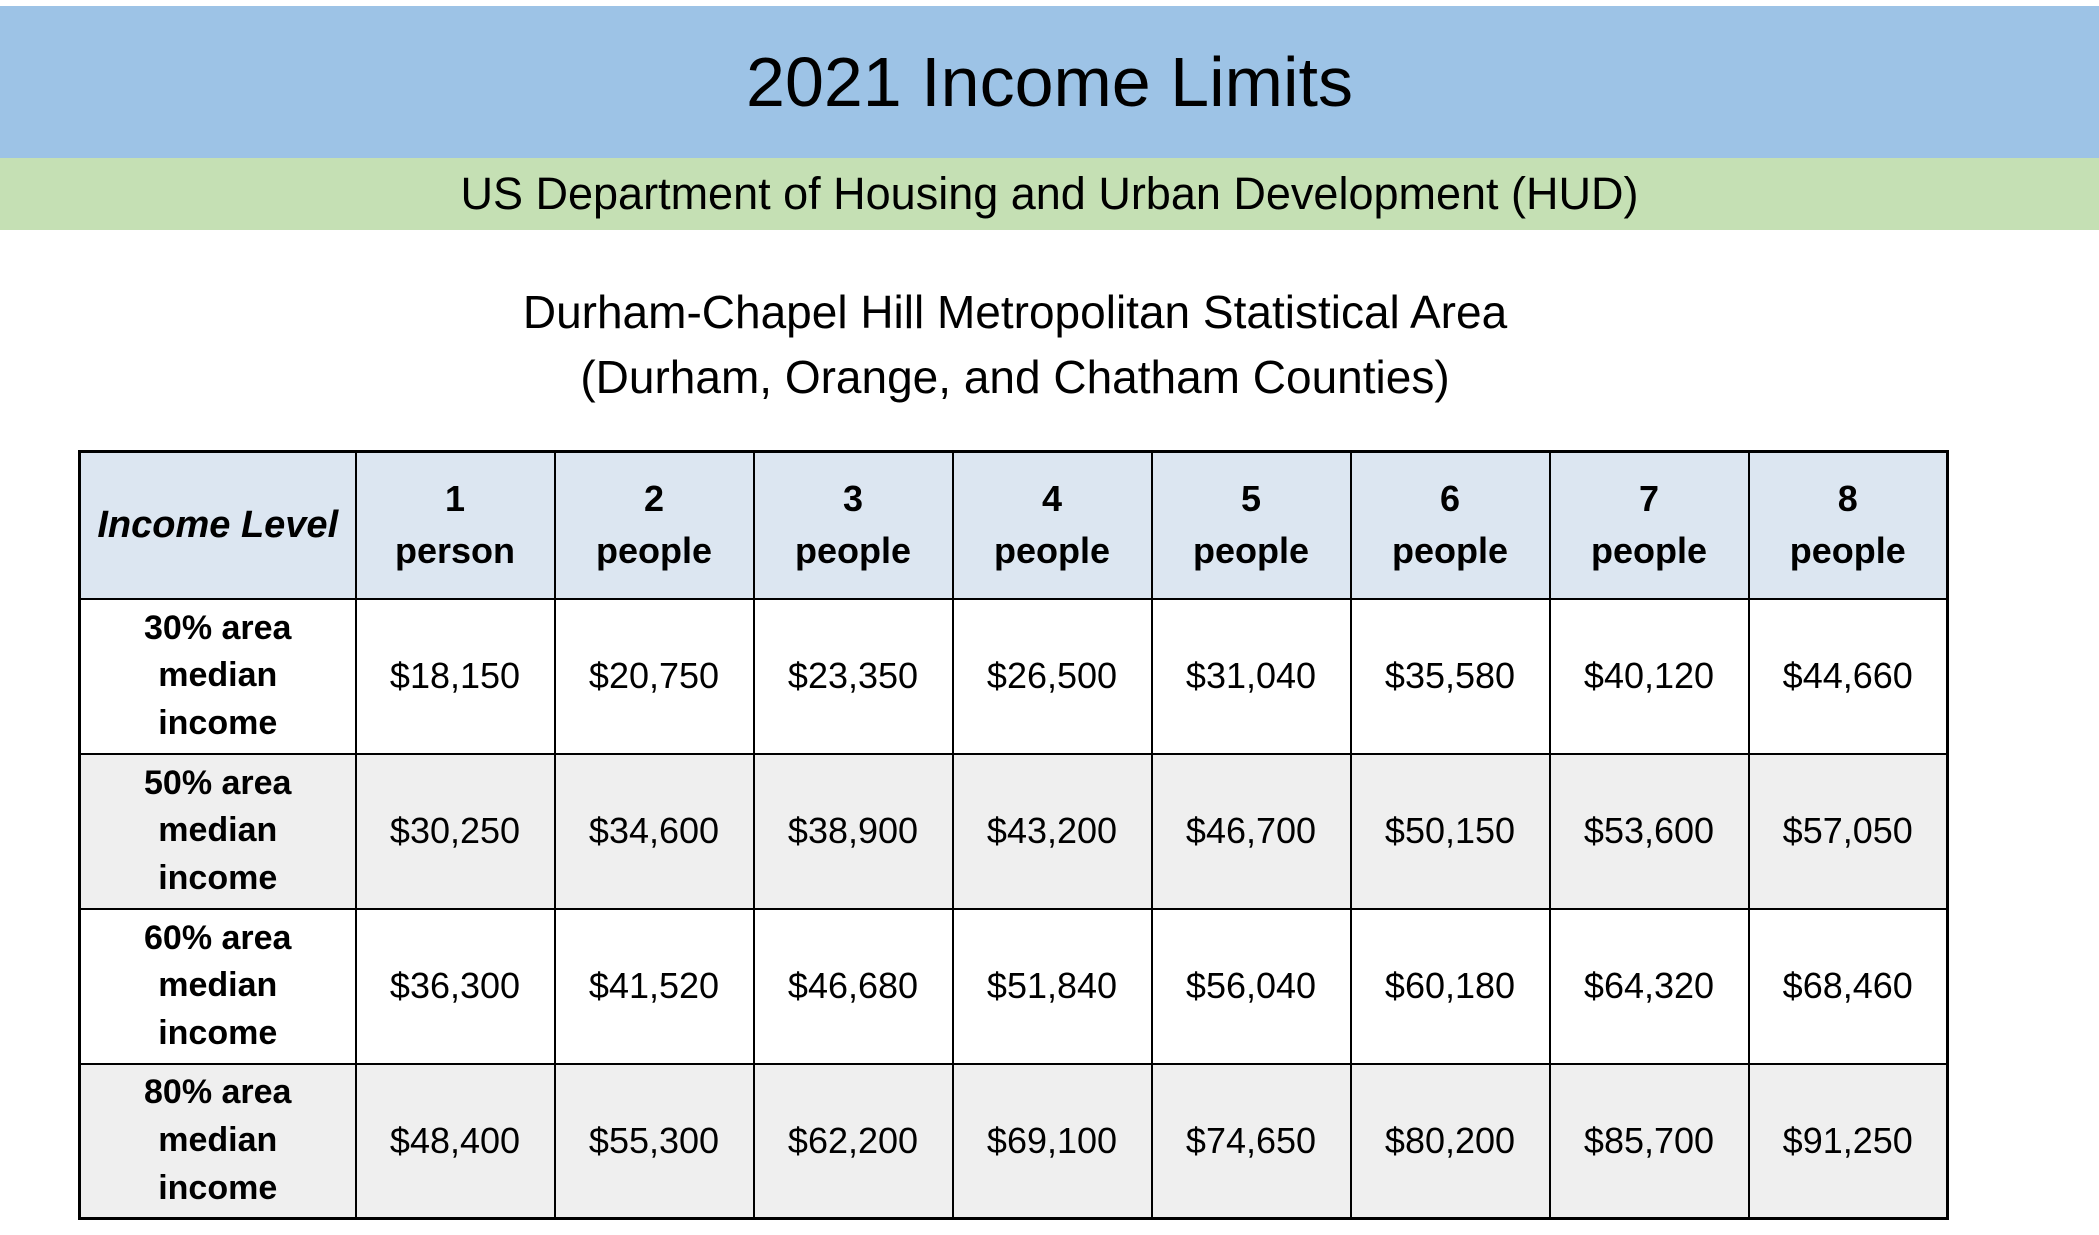  Describe the element at coordinates (654, 525) in the screenshot. I see `column-header-2-people: 2 people` at that location.